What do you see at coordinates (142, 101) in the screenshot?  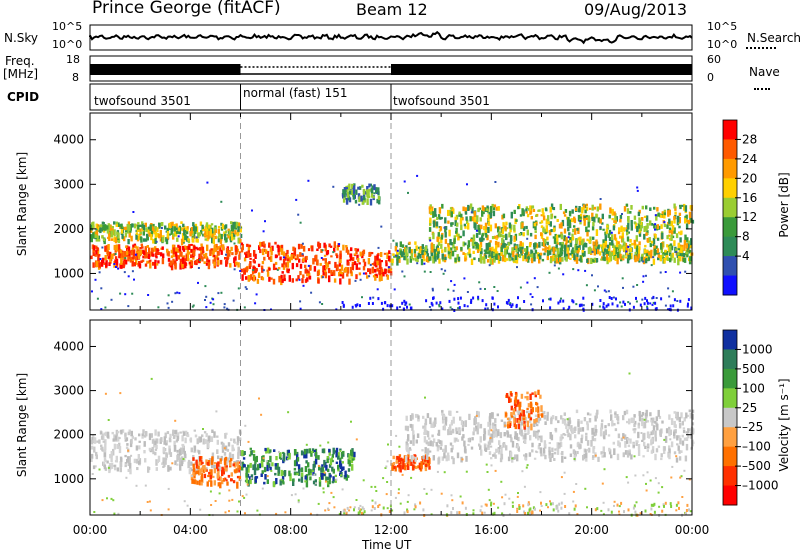 I see `cpid-segment-1: twofsound 3501` at bounding box center [142, 101].